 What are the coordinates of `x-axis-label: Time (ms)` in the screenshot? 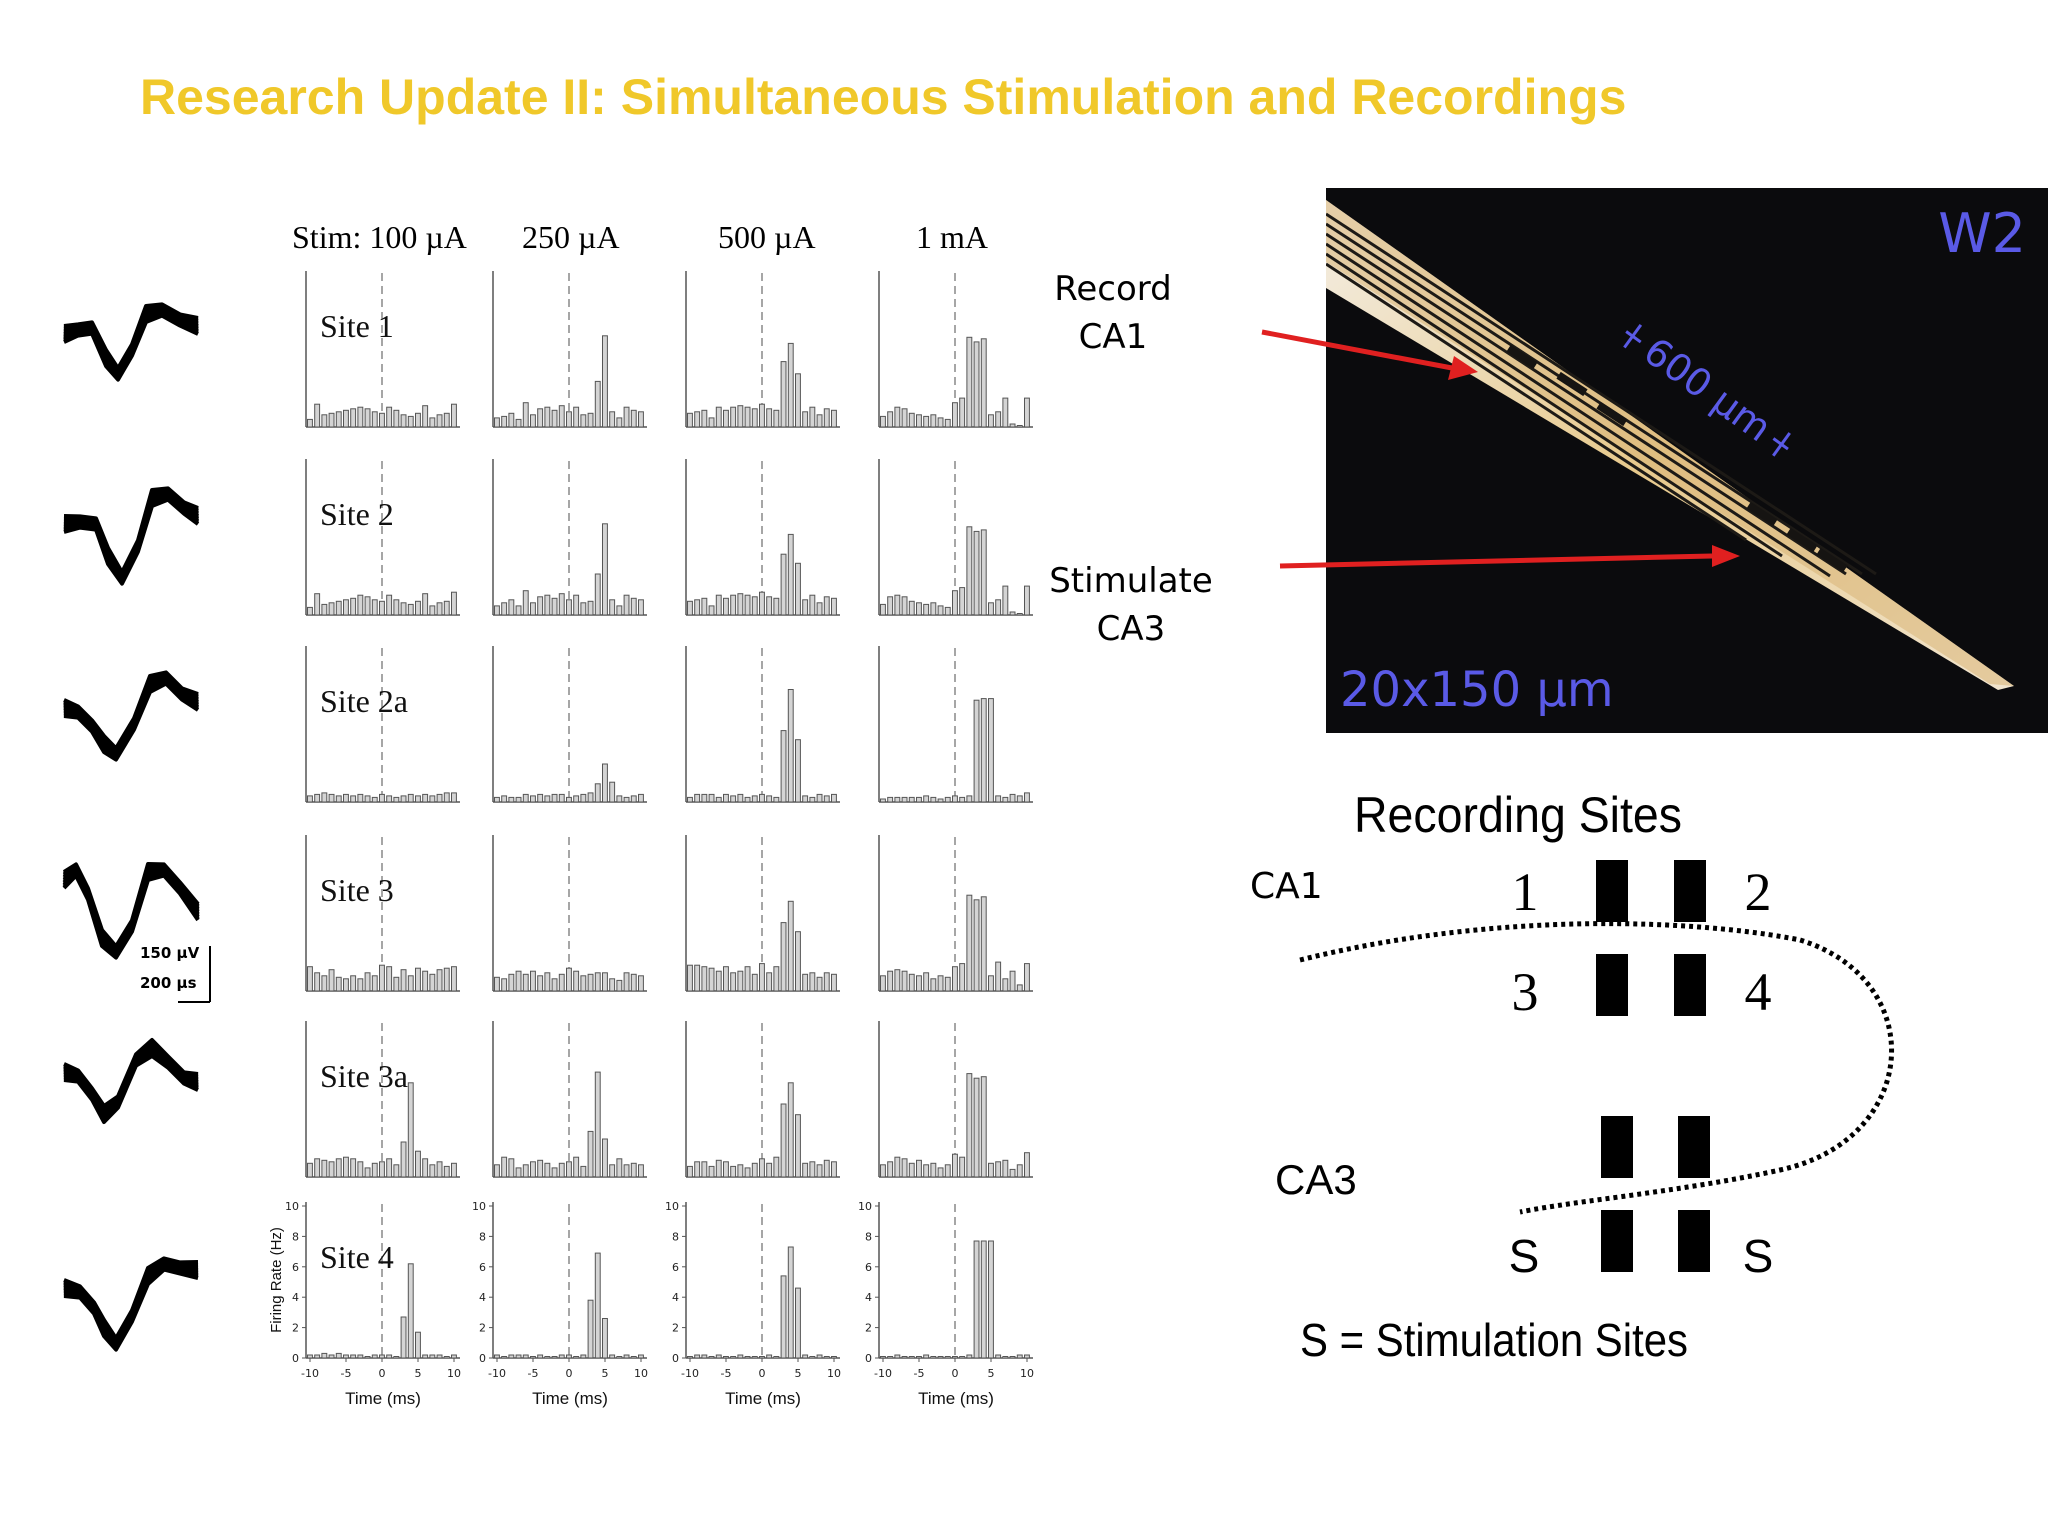 It's located at (956, 1398).